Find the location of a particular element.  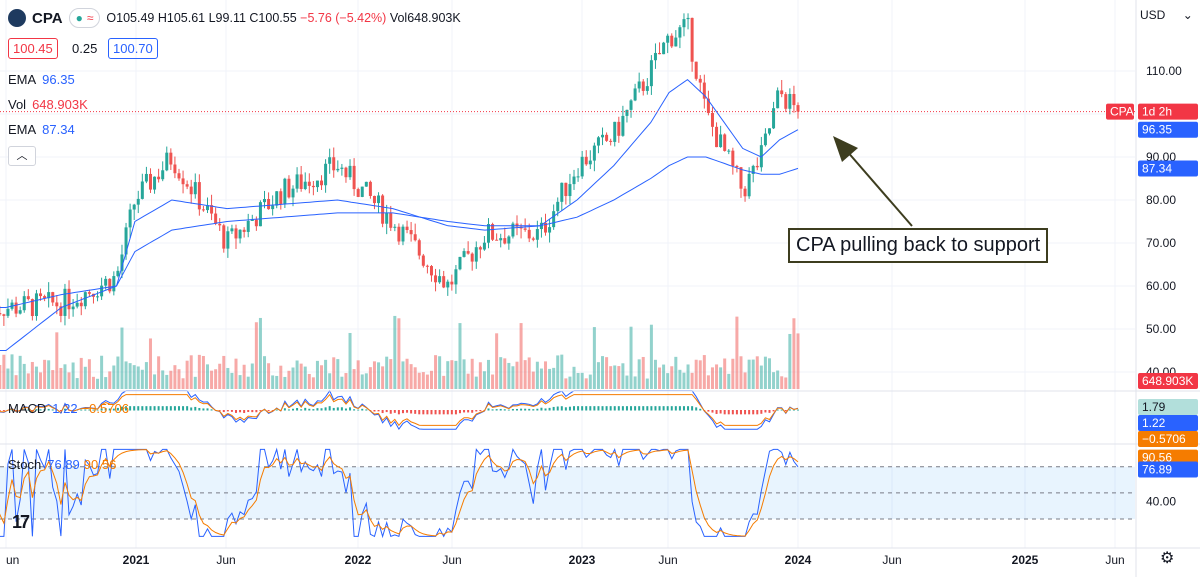

collapse-legend-button: ︿ is located at coordinates (22, 156).